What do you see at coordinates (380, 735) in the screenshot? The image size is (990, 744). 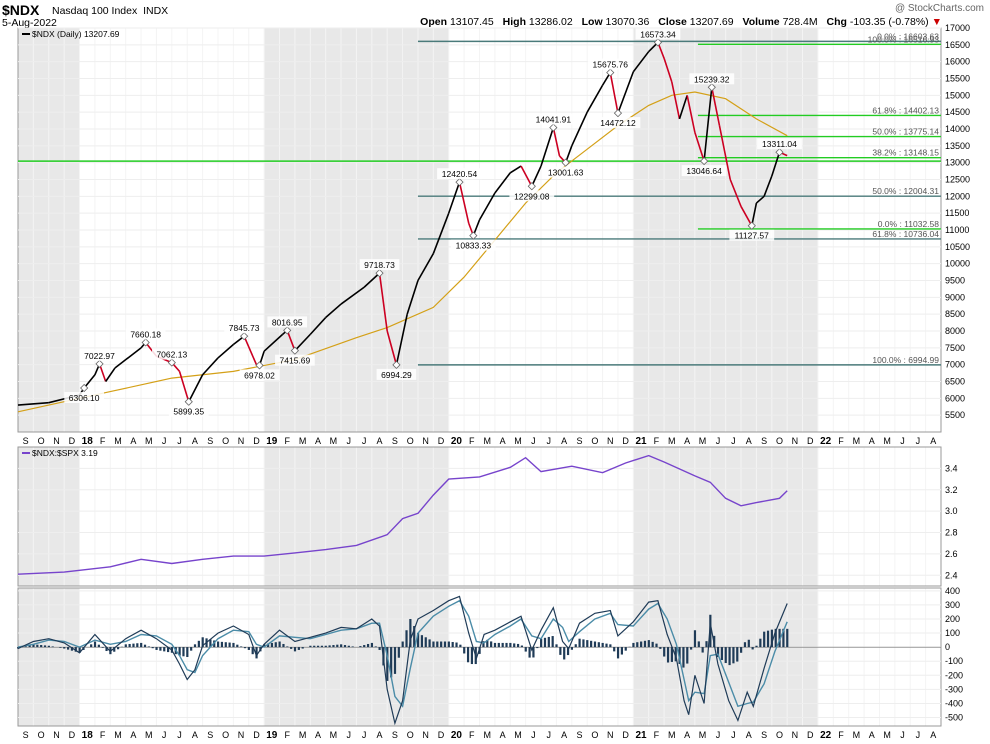 I see `x-tick-label: A` at bounding box center [380, 735].